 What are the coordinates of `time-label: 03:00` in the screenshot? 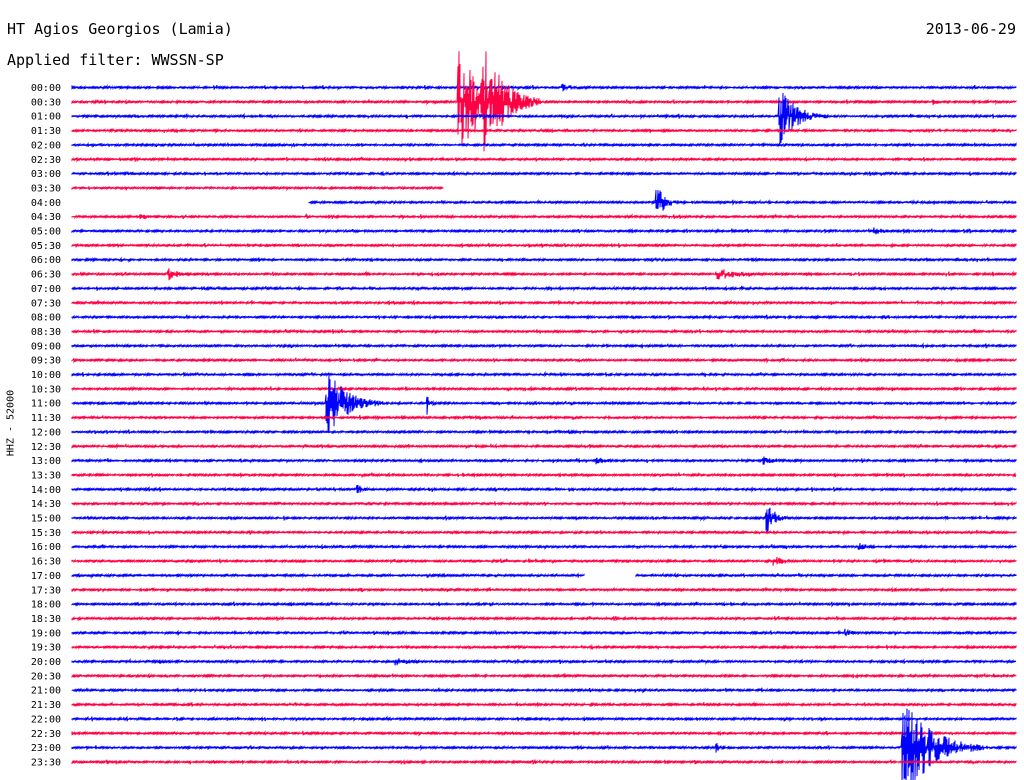 It's located at (46, 174).